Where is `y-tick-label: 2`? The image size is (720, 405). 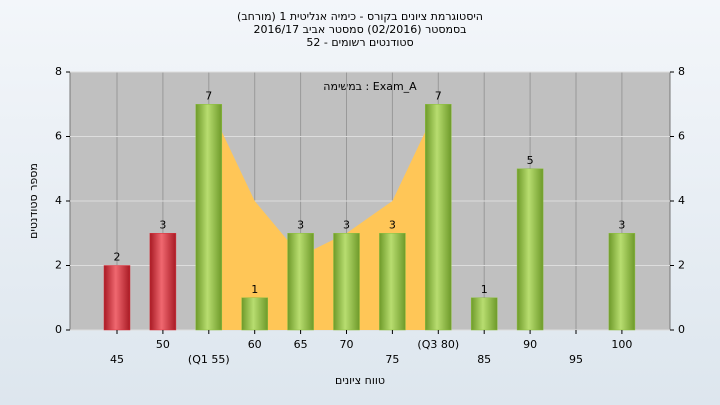 y-tick-label: 2 is located at coordinates (58, 265).